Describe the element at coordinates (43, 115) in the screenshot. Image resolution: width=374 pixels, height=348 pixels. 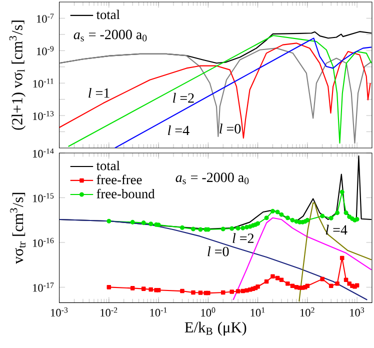
I see `y-tick-label: 10$^{-13}$` at that location.